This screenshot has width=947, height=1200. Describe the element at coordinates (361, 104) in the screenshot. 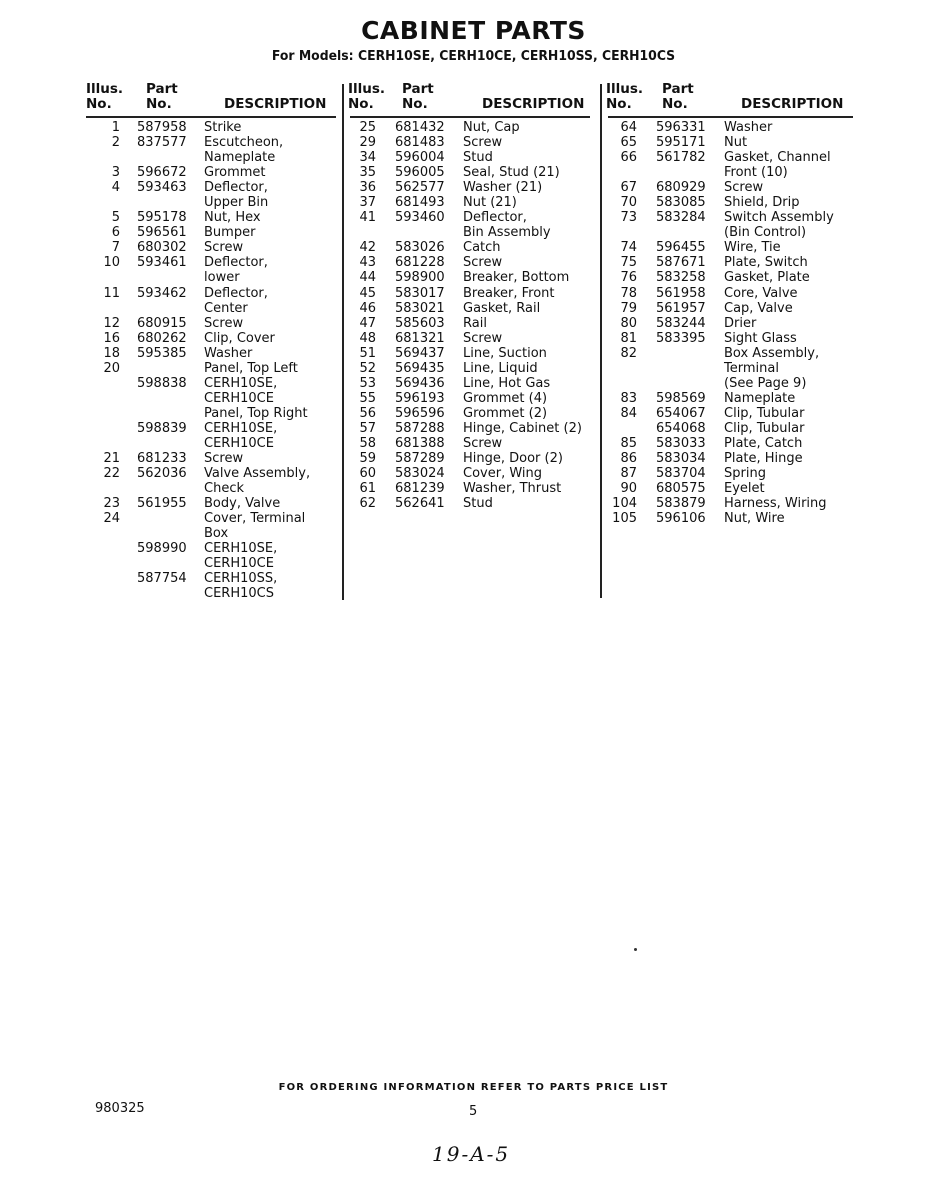

I see `header-illus-no: No.` at that location.